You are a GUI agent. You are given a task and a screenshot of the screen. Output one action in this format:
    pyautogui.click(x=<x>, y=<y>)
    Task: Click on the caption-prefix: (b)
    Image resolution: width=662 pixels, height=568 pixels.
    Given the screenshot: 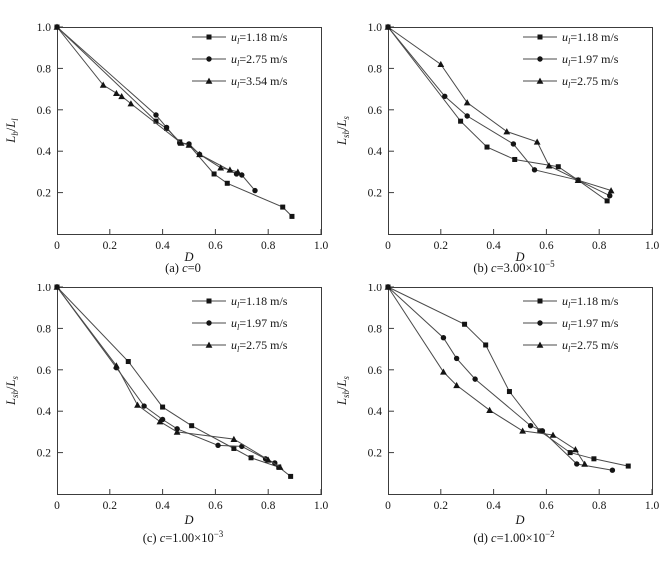 What is the action you would take?
    pyautogui.click(x=482, y=268)
    